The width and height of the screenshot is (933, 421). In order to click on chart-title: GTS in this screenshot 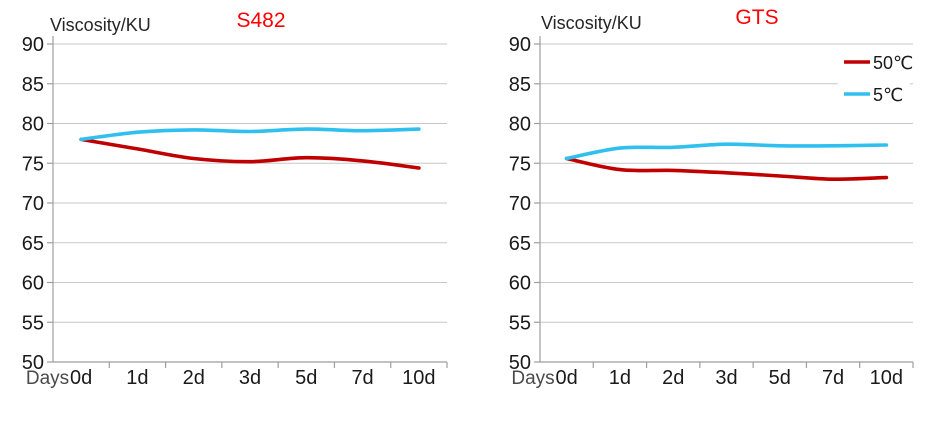, I will do `click(756, 17)`.